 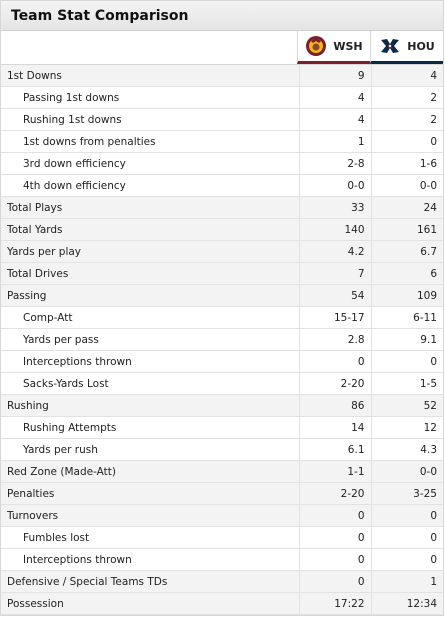 I want to click on stat-value-home: 1-6, so click(x=406, y=163).